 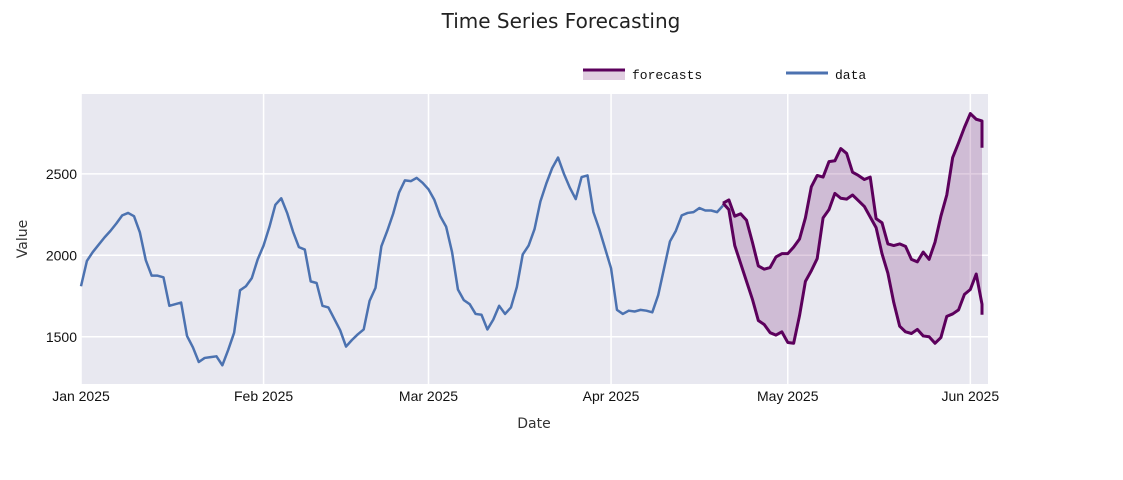 I want to click on x-tick-label: Apr 2025, so click(x=611, y=396).